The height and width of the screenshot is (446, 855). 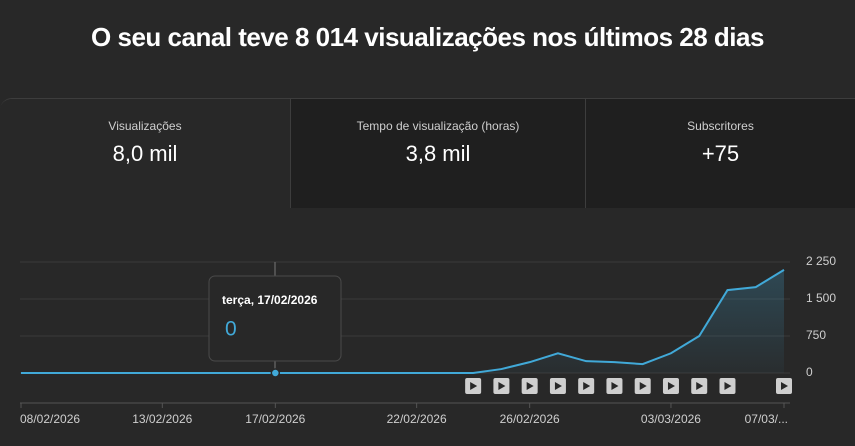 What do you see at coordinates (671, 419) in the screenshot?
I see `x-tick-label: 03/03/2026` at bounding box center [671, 419].